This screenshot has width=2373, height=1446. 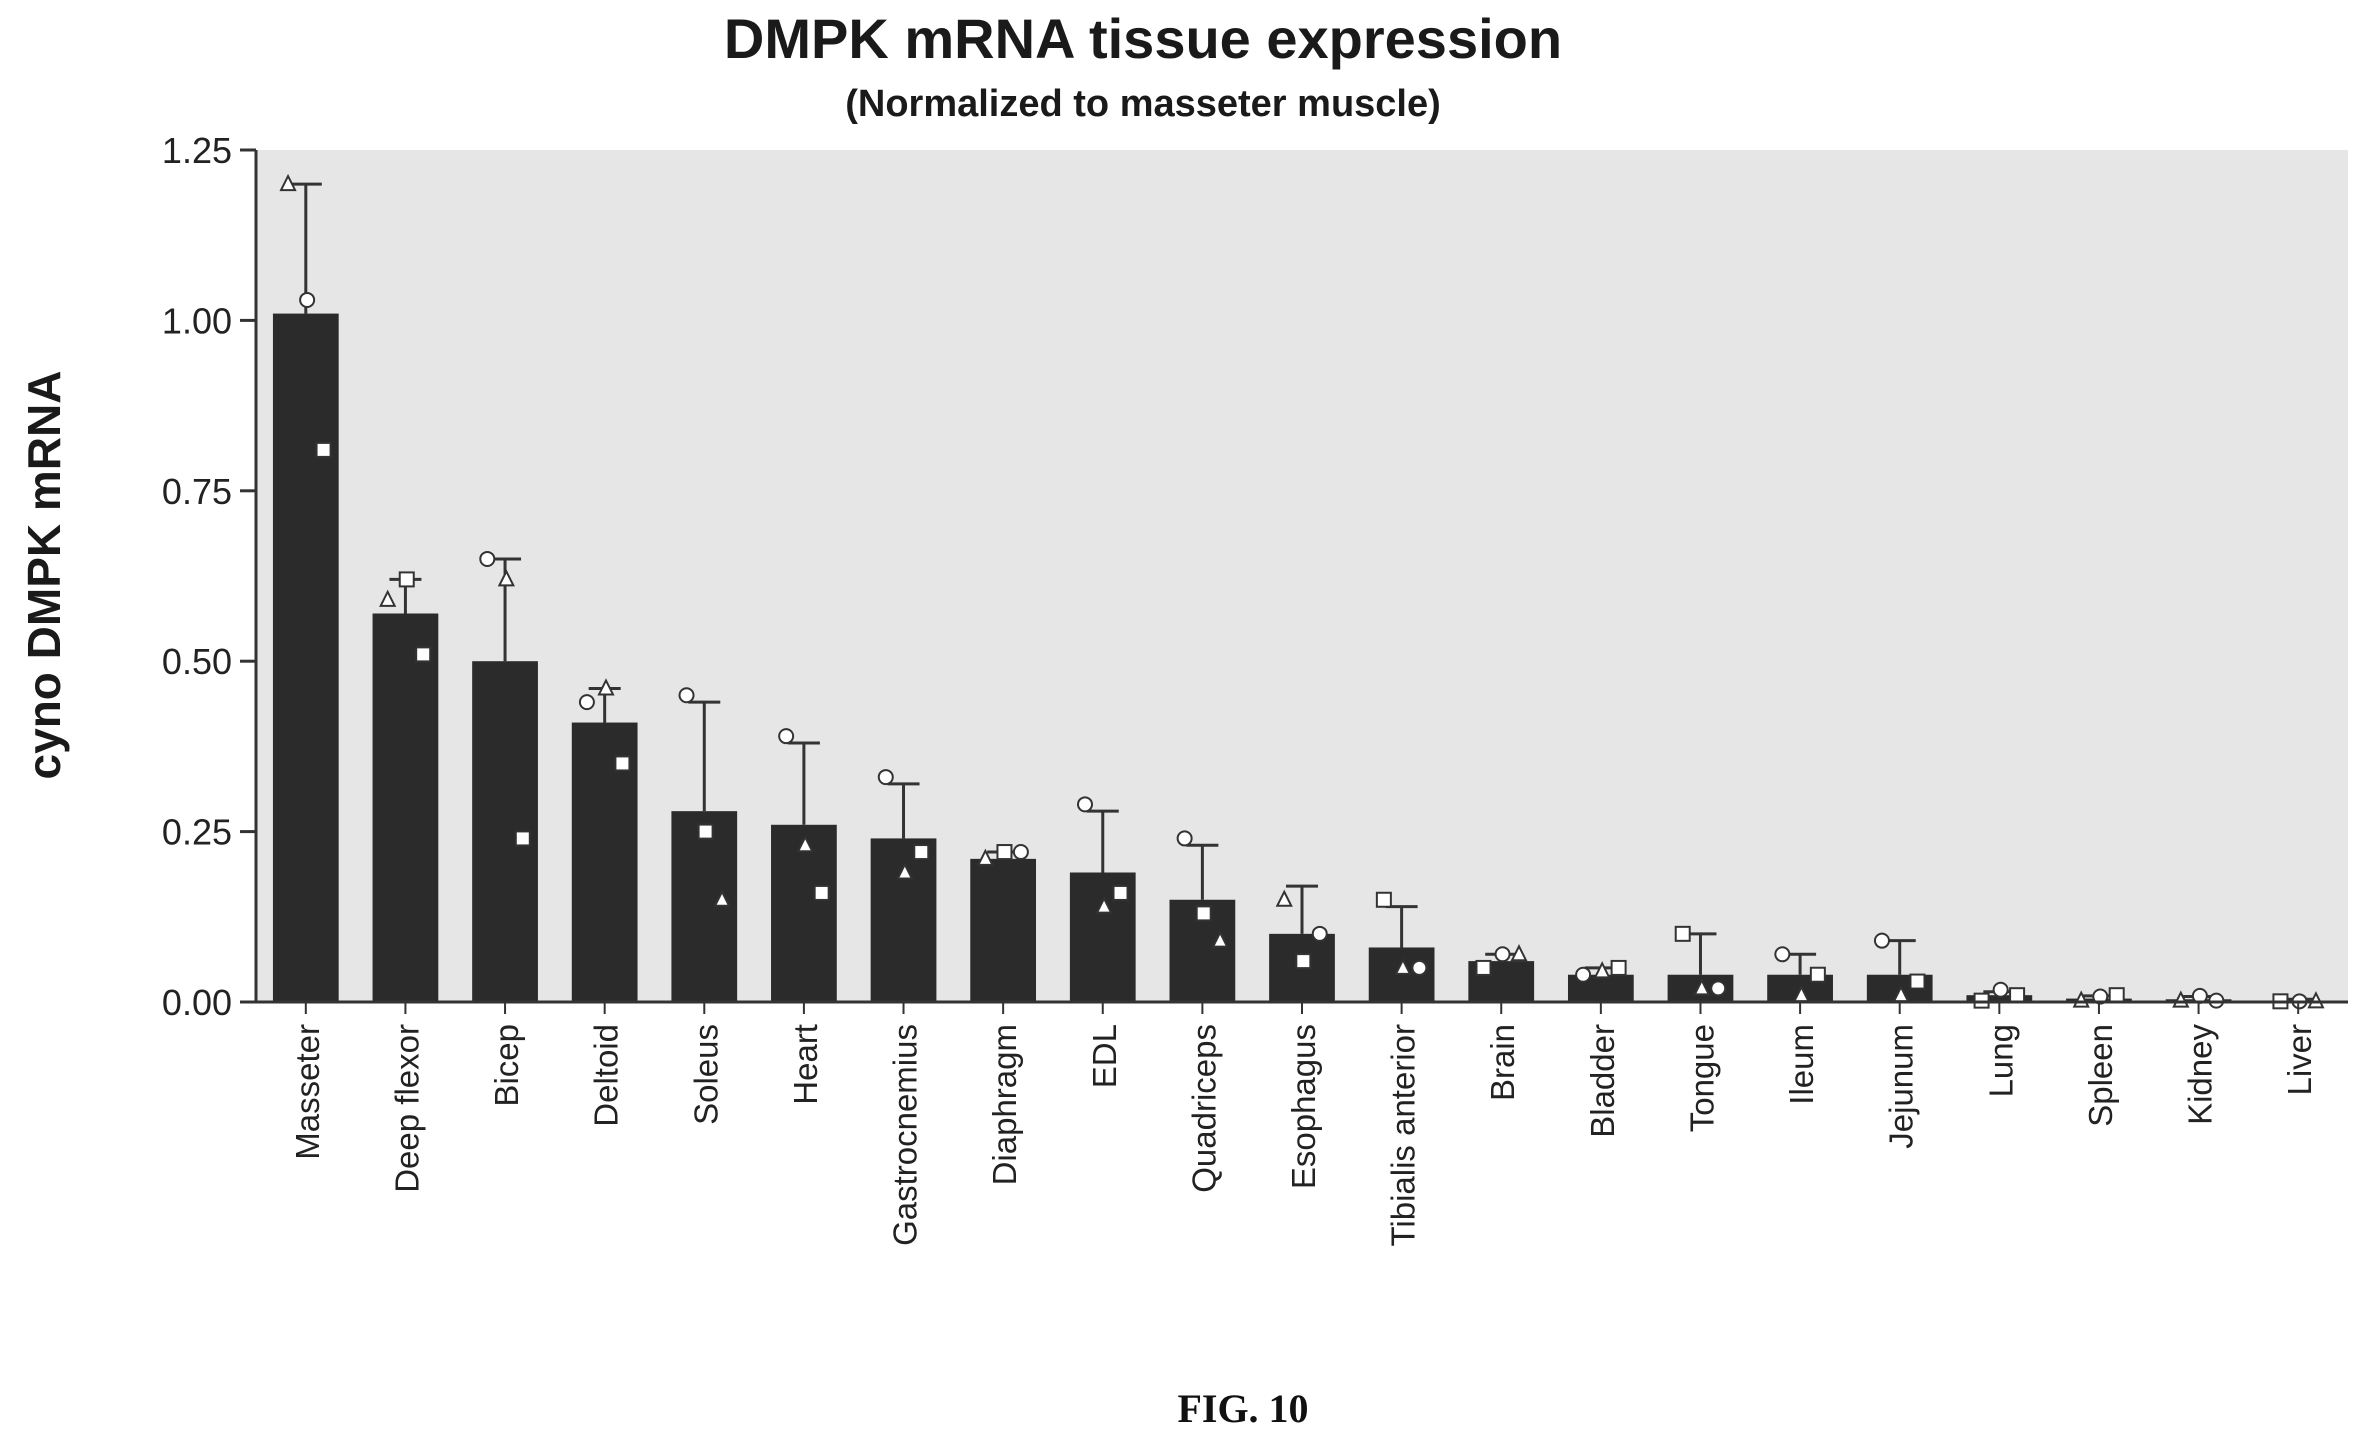 I want to click on x-tick-label: Ileum, so click(x=1801, y=1064).